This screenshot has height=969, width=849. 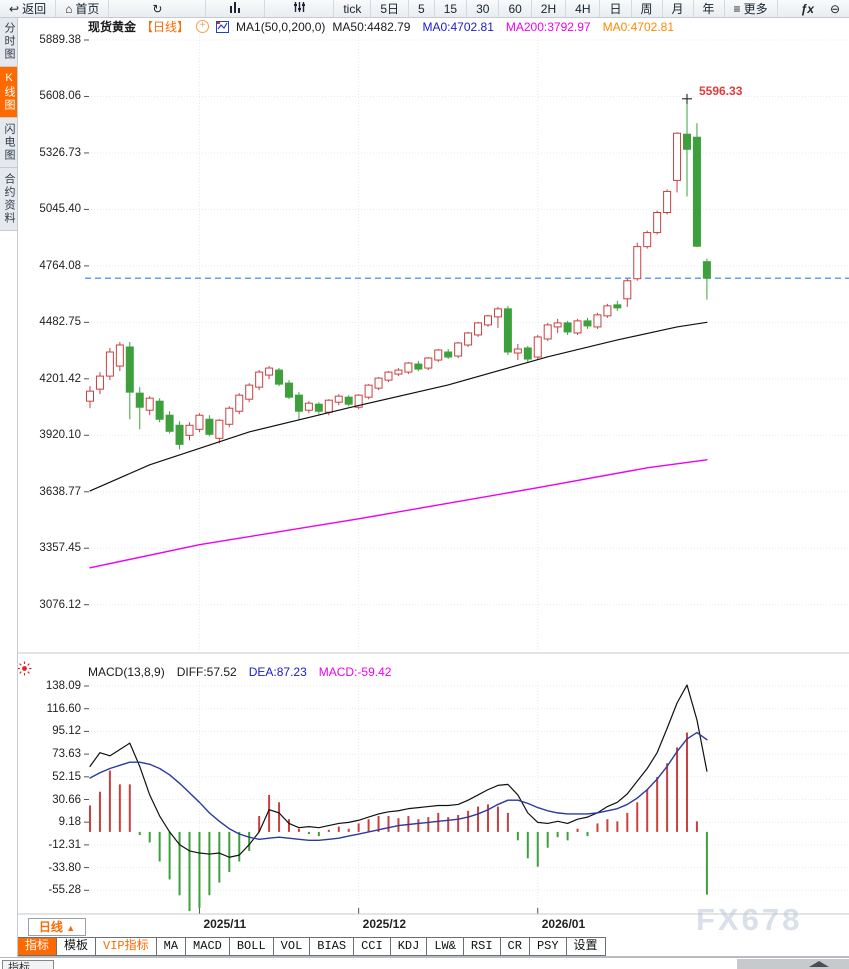 What do you see at coordinates (8, 42) in the screenshot?
I see `sidebar-tab-timeshare: 分时图` at bounding box center [8, 42].